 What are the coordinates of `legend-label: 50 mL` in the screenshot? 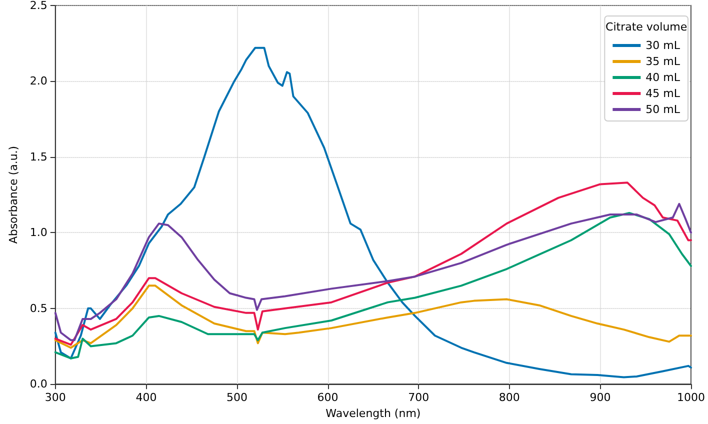 It's located at (663, 109).